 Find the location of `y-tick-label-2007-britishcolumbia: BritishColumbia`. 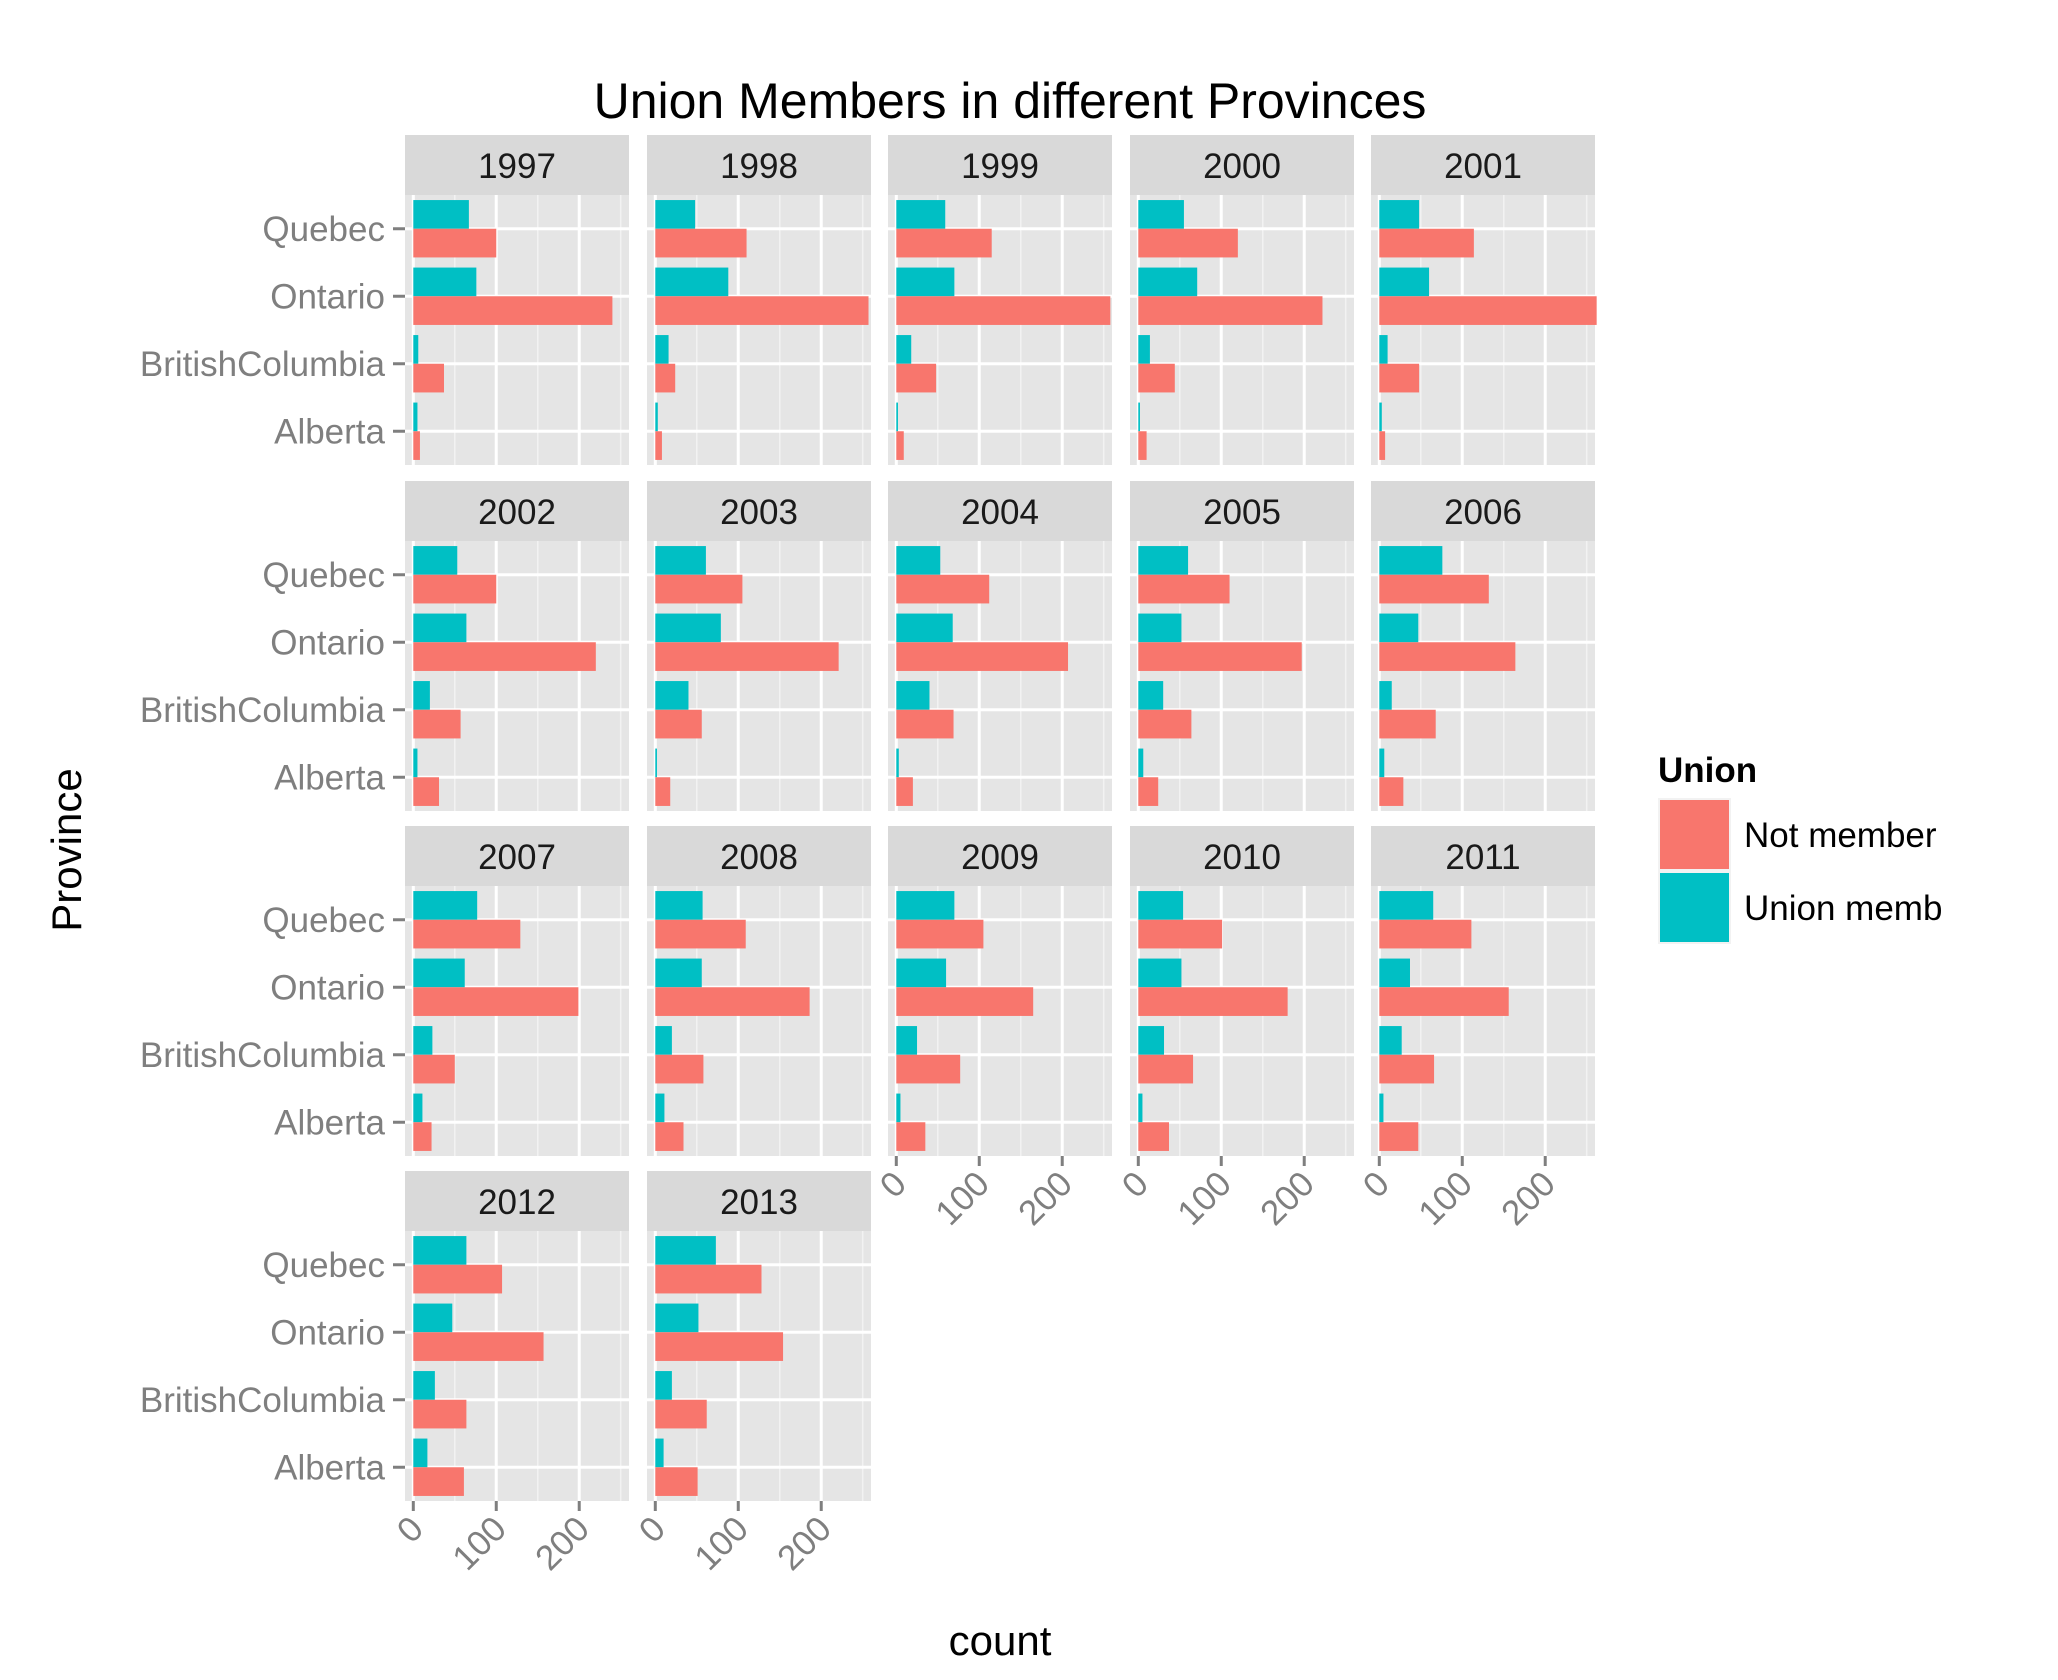

y-tick-label-2007-britishcolumbia: BritishColumbia is located at coordinates (263, 1055).